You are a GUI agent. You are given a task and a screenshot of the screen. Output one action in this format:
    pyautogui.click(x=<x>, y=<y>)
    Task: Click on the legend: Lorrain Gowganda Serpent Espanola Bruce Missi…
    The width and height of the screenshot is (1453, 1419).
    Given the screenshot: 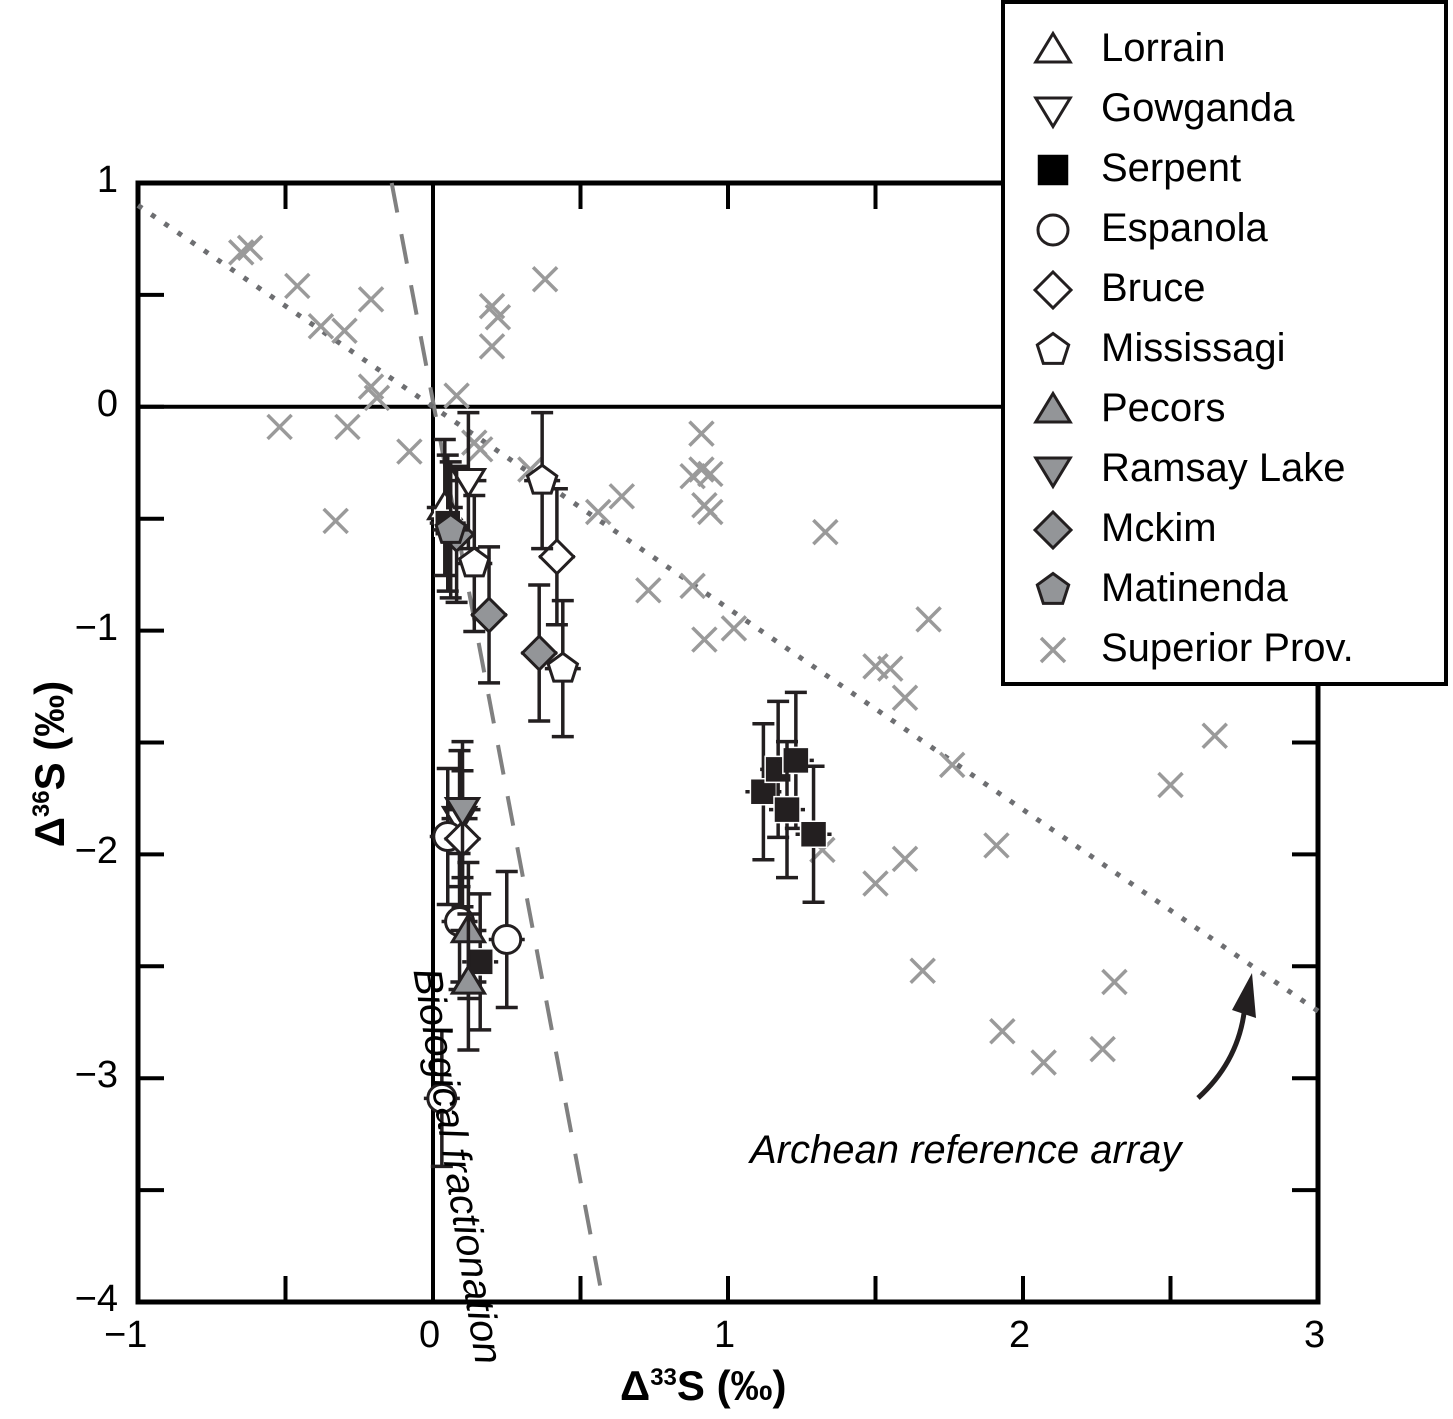 What is the action you would take?
    pyautogui.click(x=1224, y=343)
    